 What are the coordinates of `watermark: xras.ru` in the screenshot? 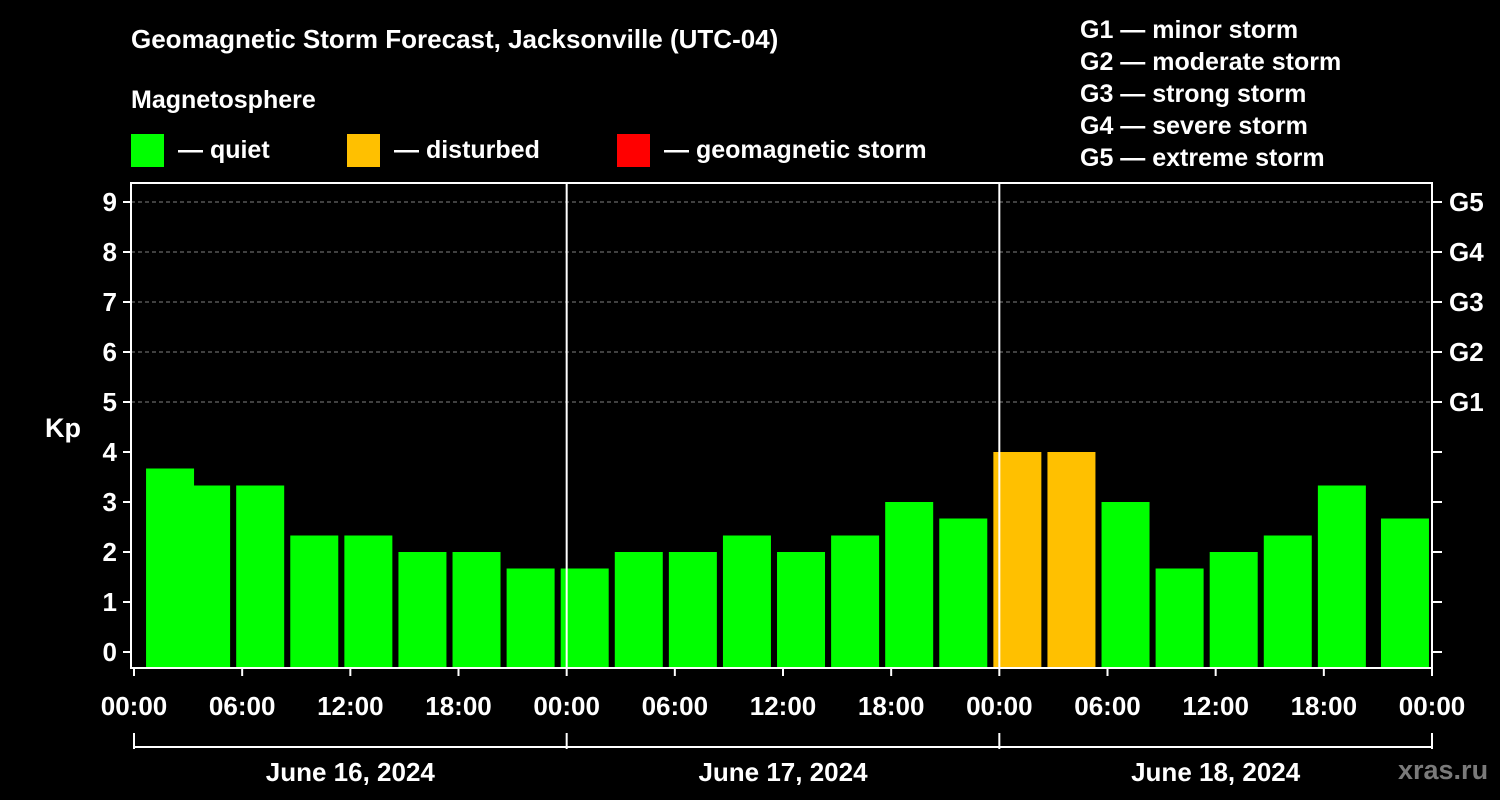 It's located at (1443, 770).